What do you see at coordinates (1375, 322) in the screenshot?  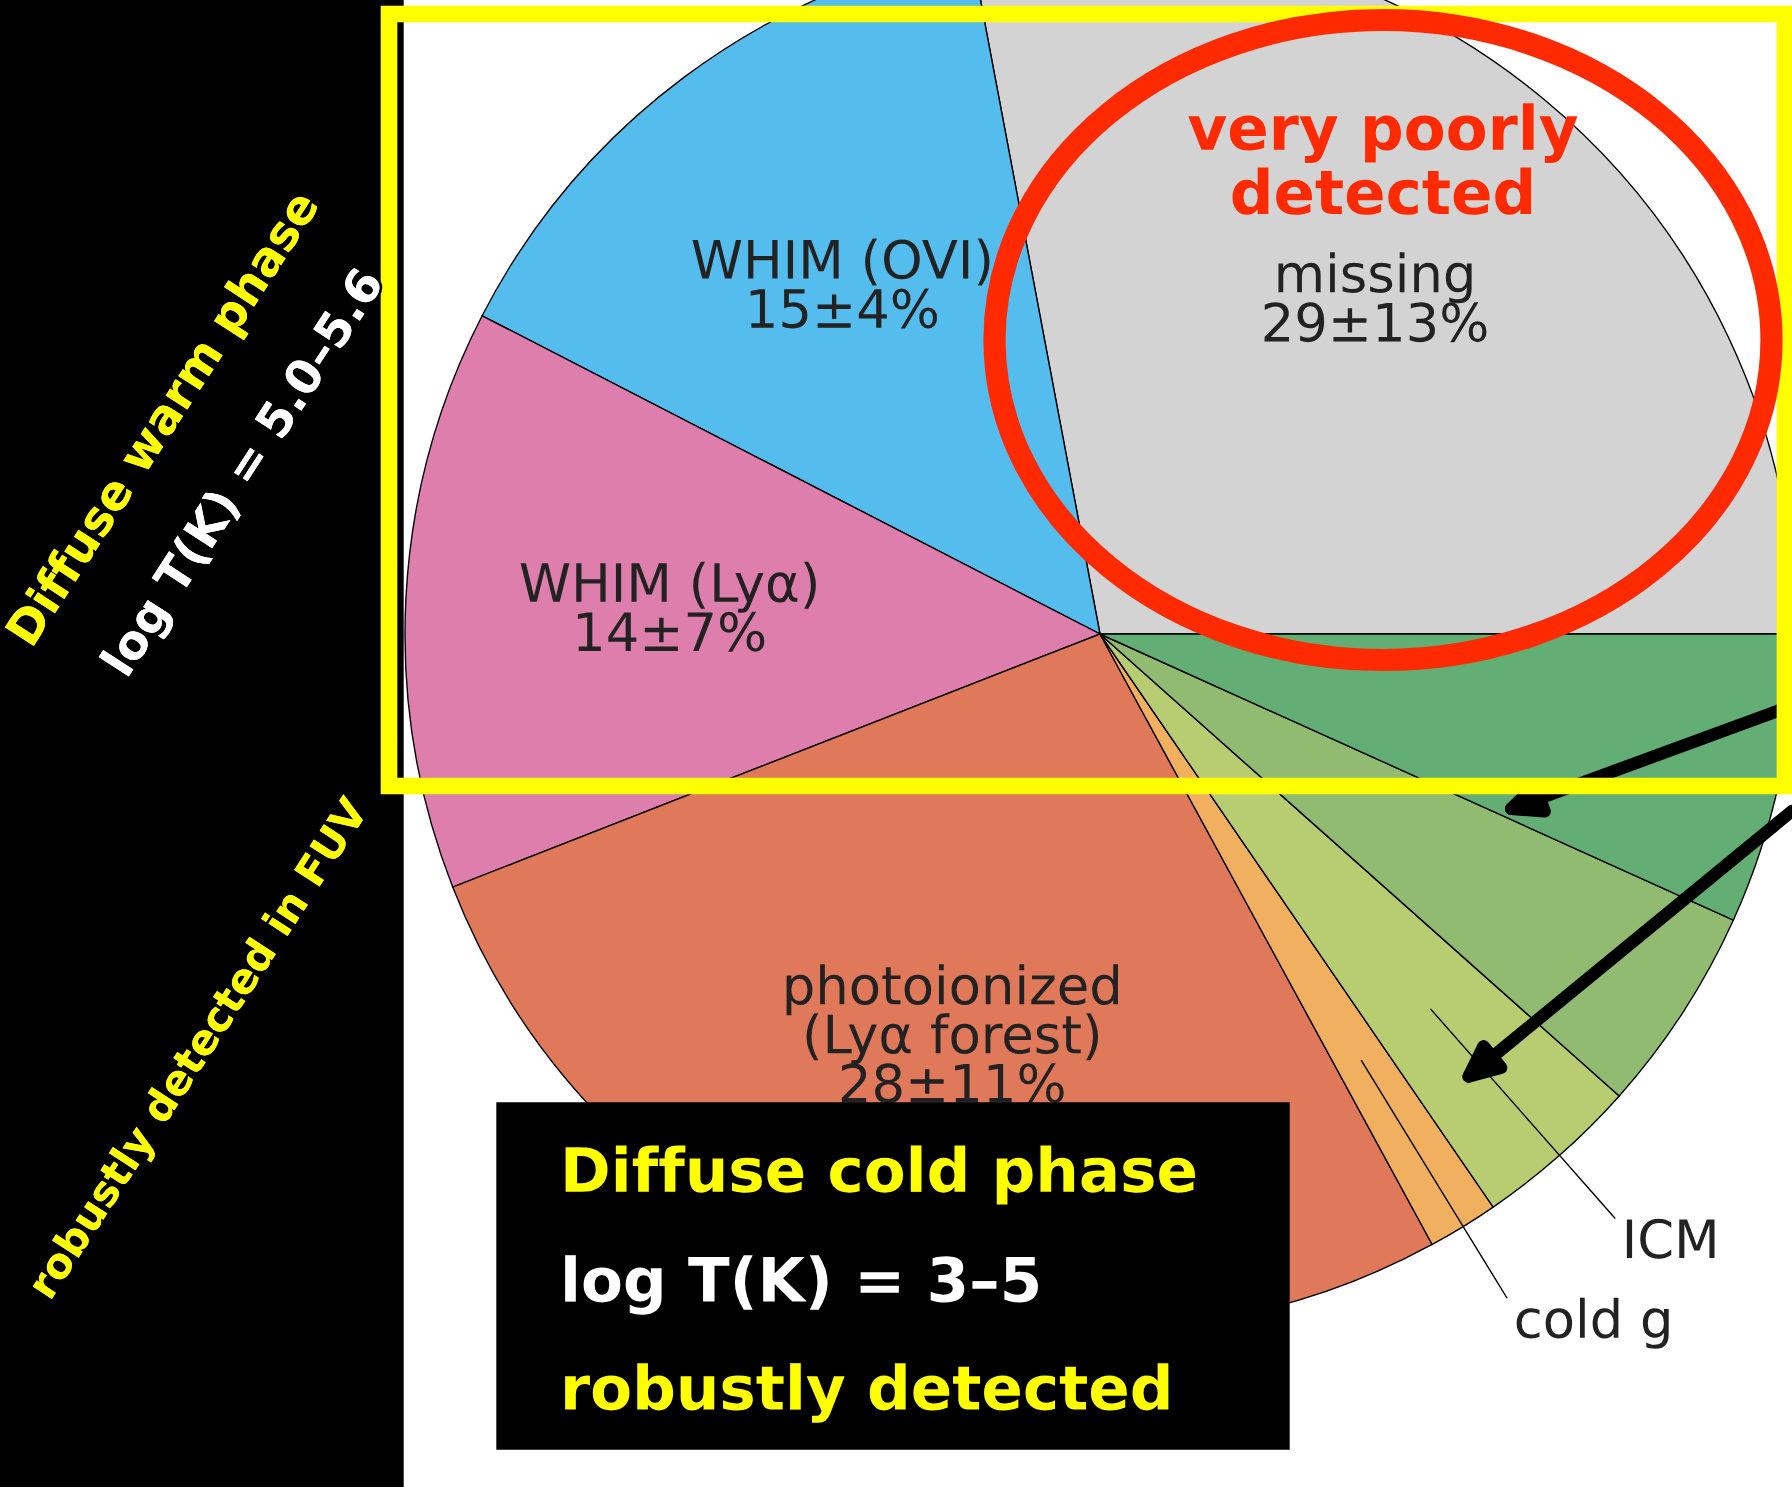 I see `data-label: 29±13%` at bounding box center [1375, 322].